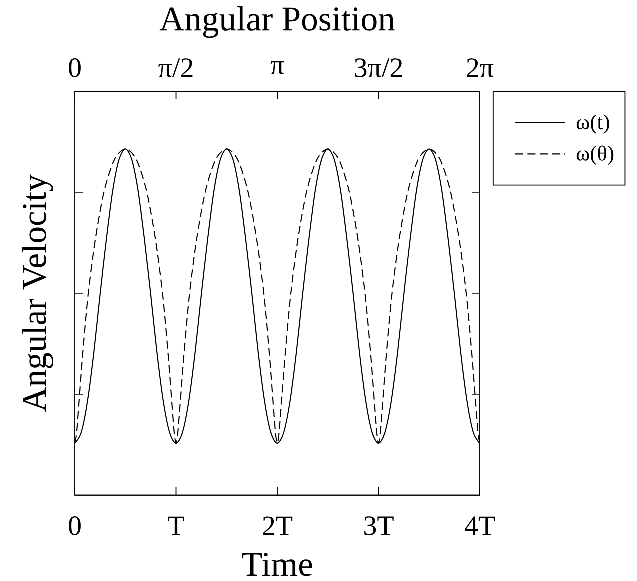 Image resolution: width=637 pixels, height=581 pixels. I want to click on x-tick-label: 3T, so click(379, 526).